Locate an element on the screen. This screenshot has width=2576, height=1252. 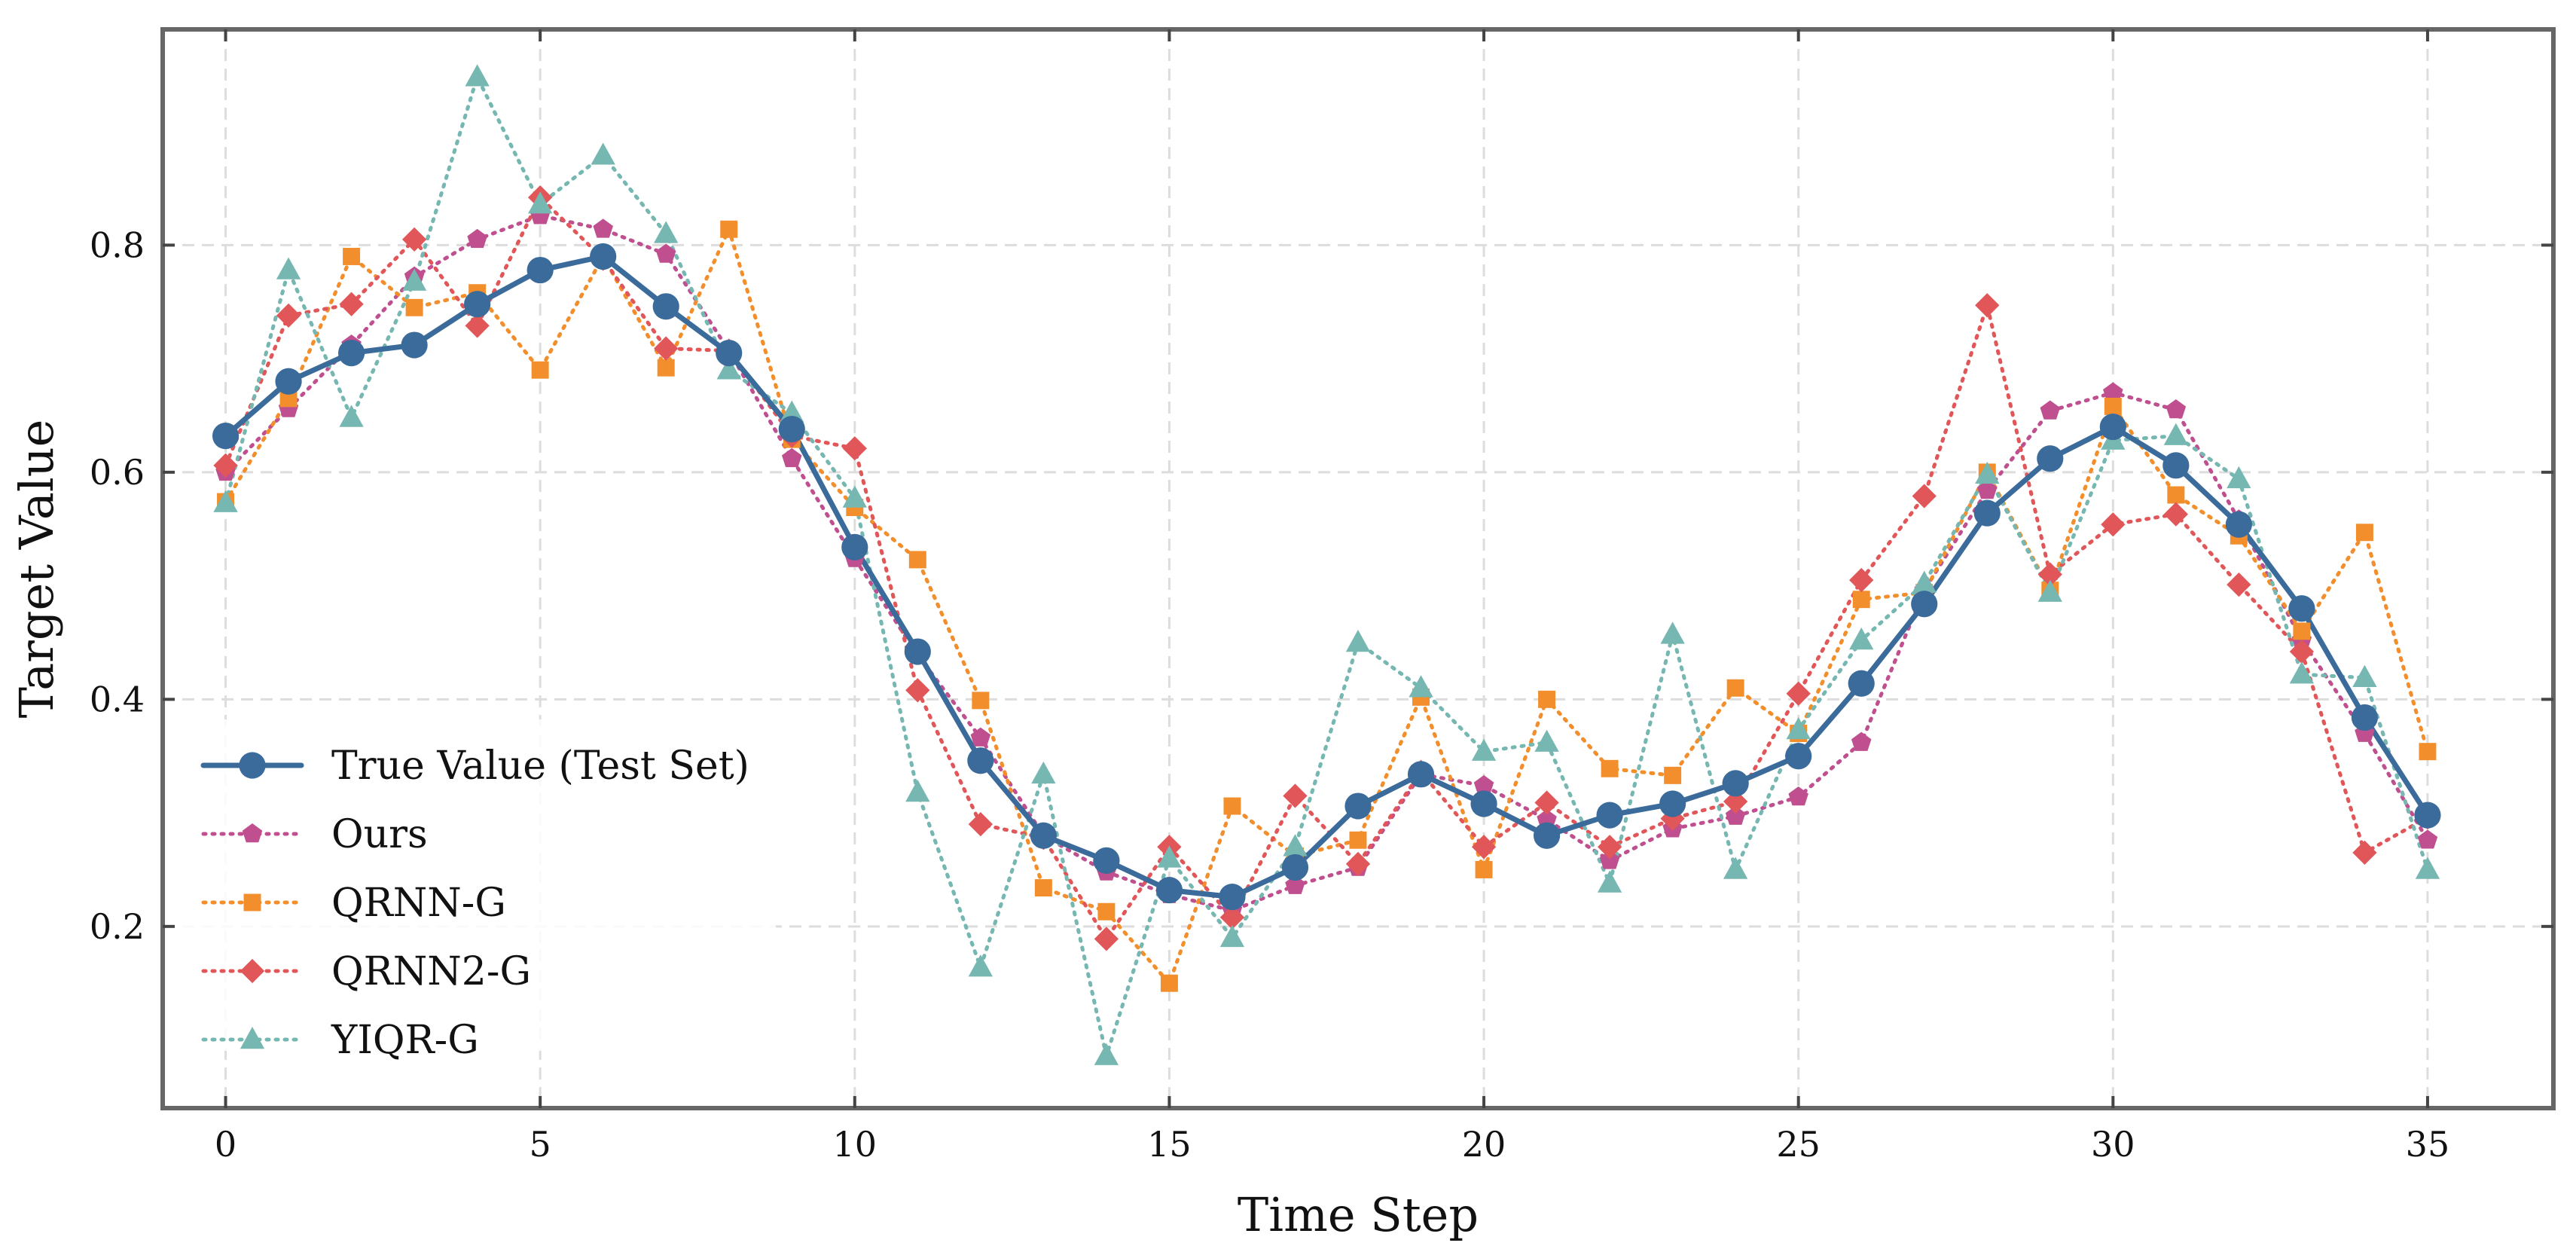
legend-marker-qrnn2-g is located at coordinates (252, 971).